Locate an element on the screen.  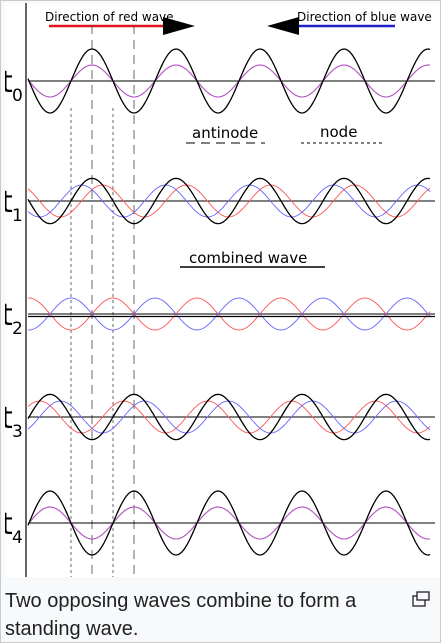
antinode-label: antinode is located at coordinates (225, 133).